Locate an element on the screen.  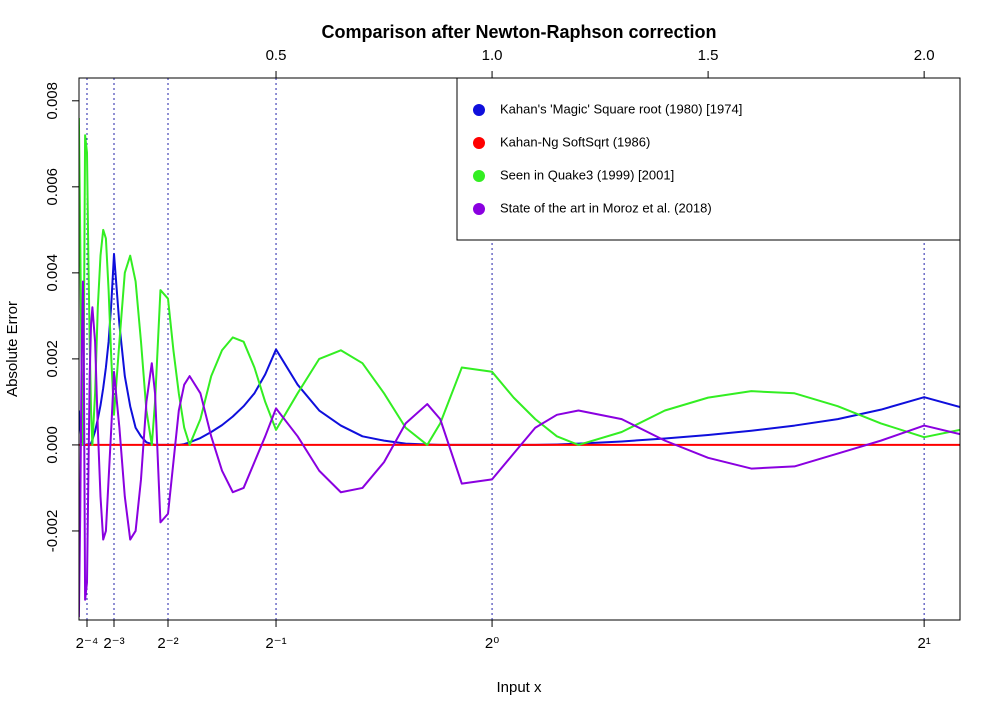
x-tick-label: 2⁻¹ is located at coordinates (275, 643).